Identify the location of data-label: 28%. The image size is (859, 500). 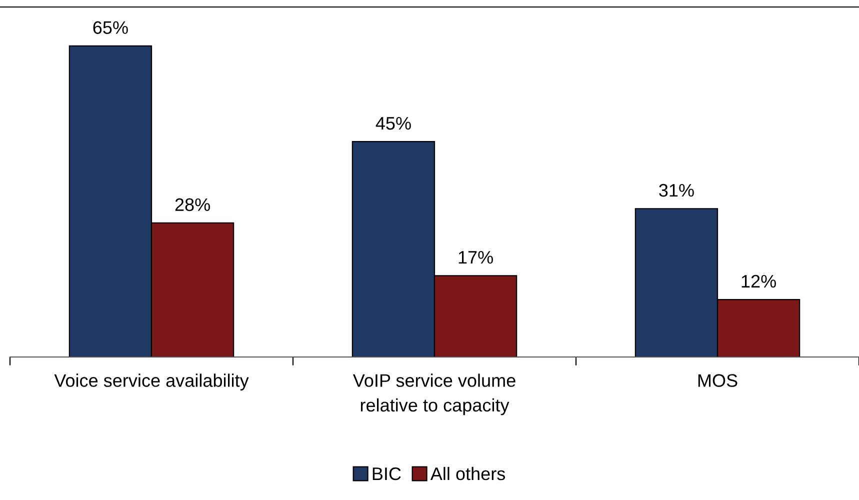
(192, 205).